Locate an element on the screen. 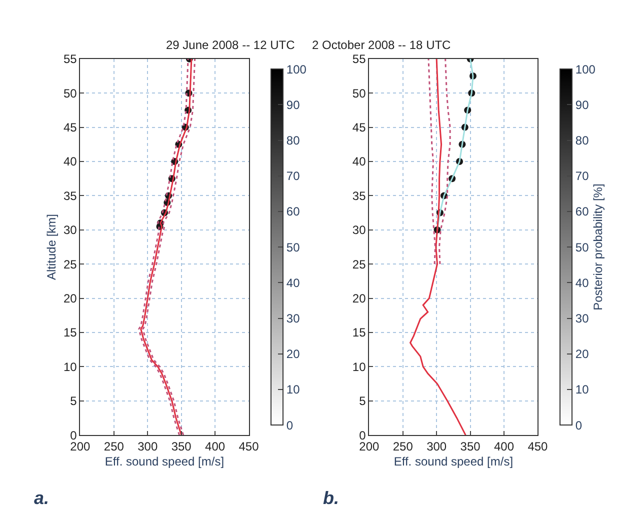 The width and height of the screenshot is (642, 527). color-bar-title: Posterior probability [%] is located at coordinates (598, 247).